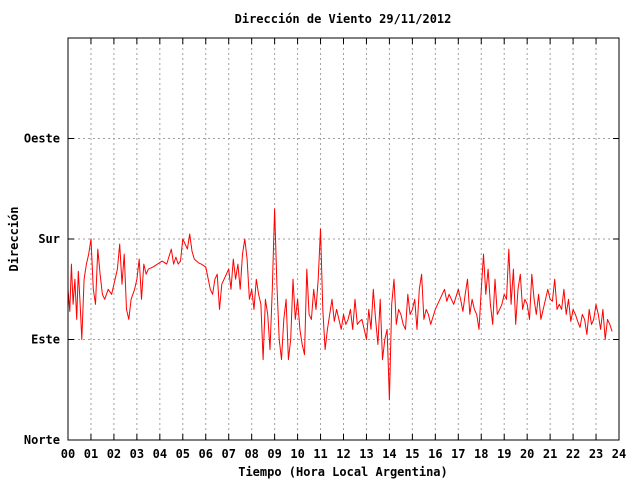 Image resolution: width=640 pixels, height=480 pixels. What do you see at coordinates (228, 454) in the screenshot?
I see `x-tick-label: 07` at bounding box center [228, 454].